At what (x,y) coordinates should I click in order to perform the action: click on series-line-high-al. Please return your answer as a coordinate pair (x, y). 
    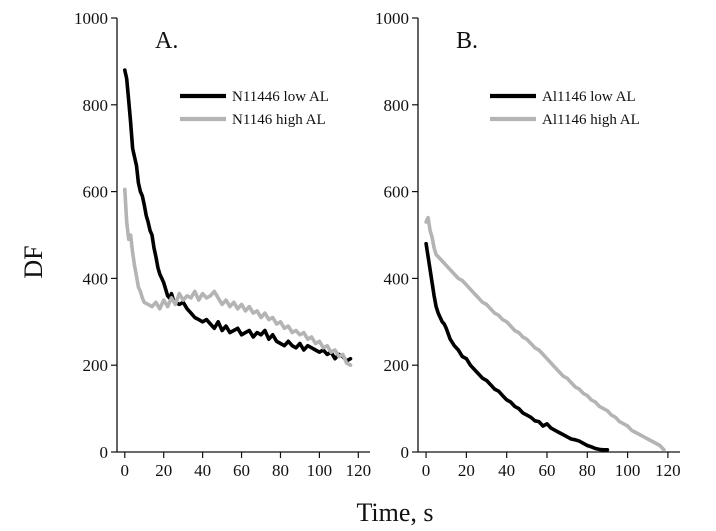
    Looking at the image, I should click on (238, 277).